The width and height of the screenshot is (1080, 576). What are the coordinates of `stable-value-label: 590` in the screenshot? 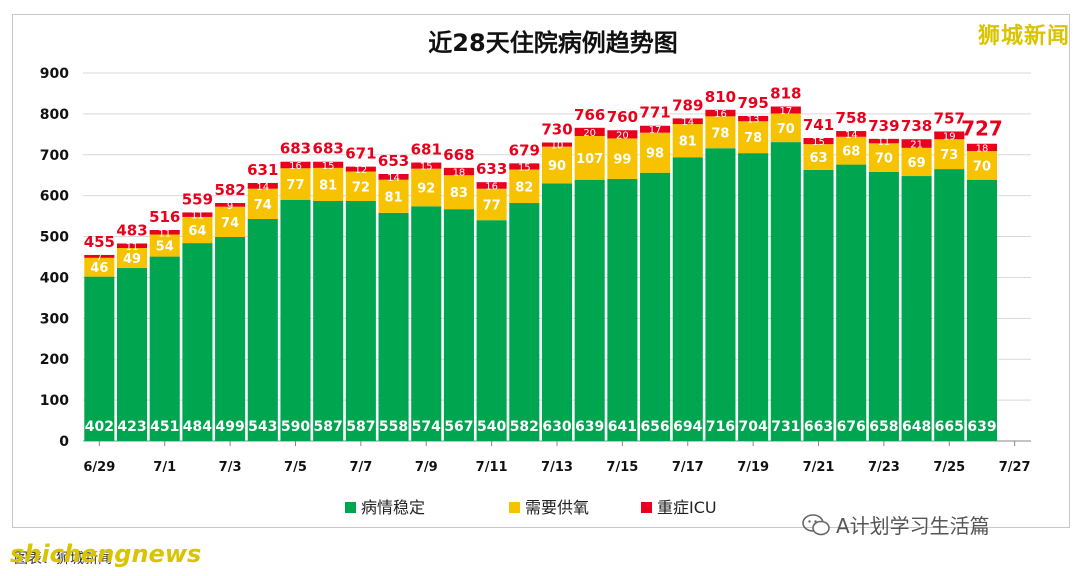 It's located at (295, 427).